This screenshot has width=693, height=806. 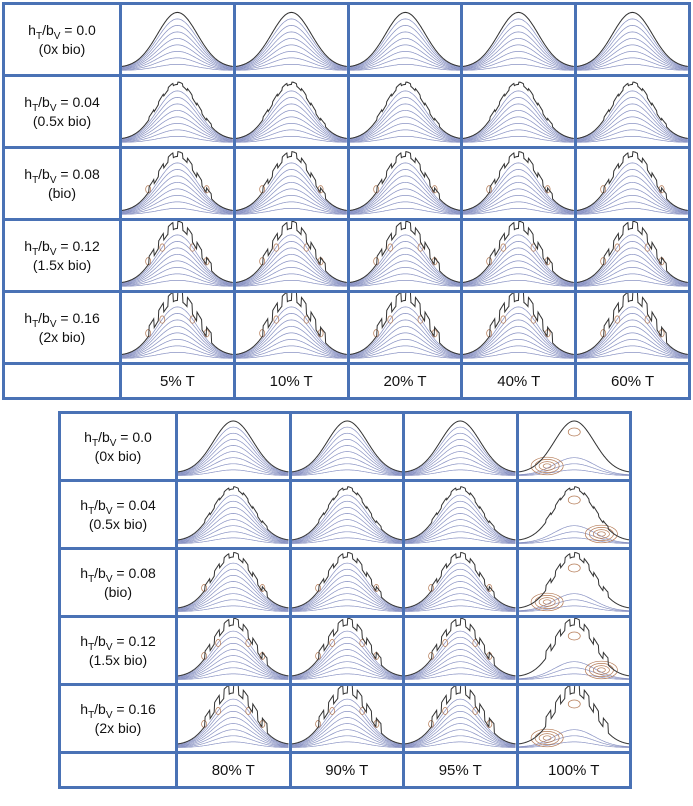 What do you see at coordinates (62, 336) in the screenshot?
I see `row-label-bio: (2x bio)` at bounding box center [62, 336].